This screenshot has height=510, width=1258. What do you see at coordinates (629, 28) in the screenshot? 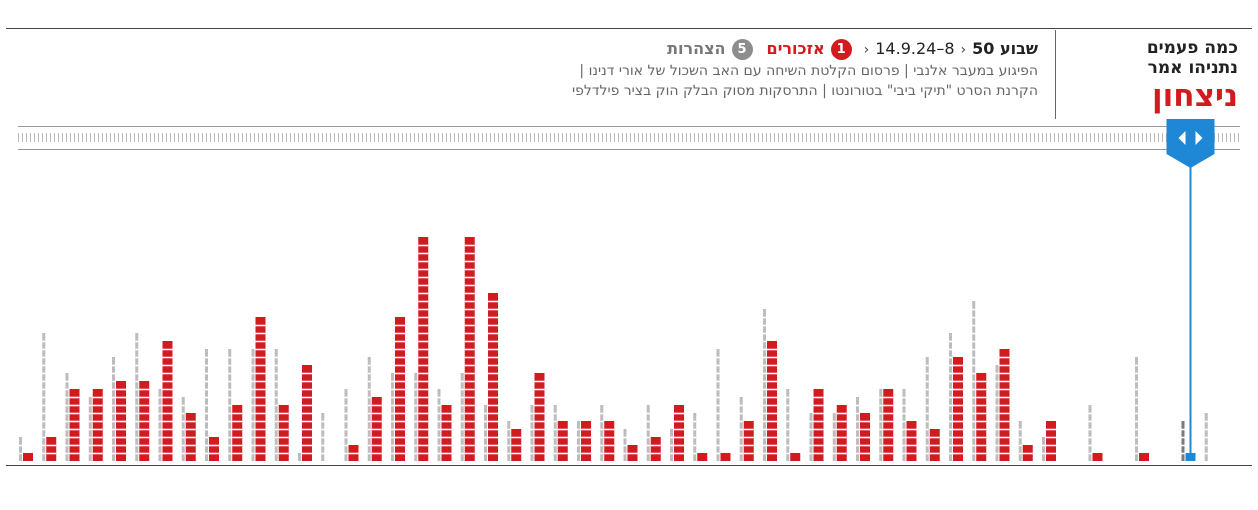
I see `top-rule` at bounding box center [629, 28].